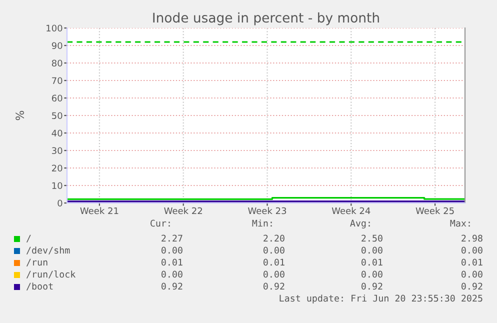 This screenshot has height=323, width=497. Describe the element at coordinates (57, 98) in the screenshot. I see `y-tick-label: 60` at that location.